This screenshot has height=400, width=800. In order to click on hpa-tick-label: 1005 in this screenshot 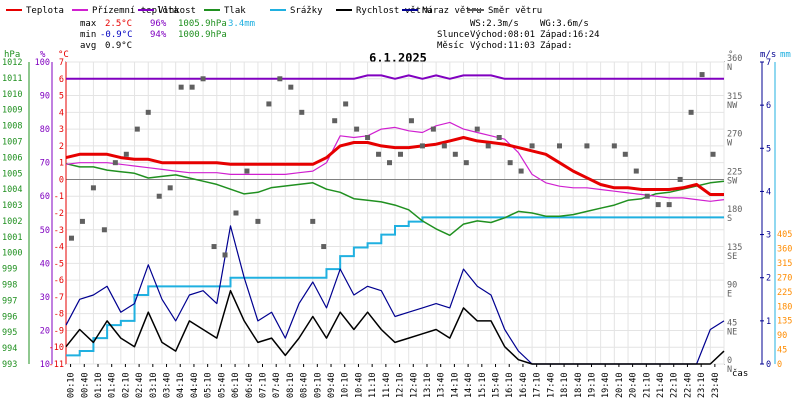, I will do `click(12, 174)`.